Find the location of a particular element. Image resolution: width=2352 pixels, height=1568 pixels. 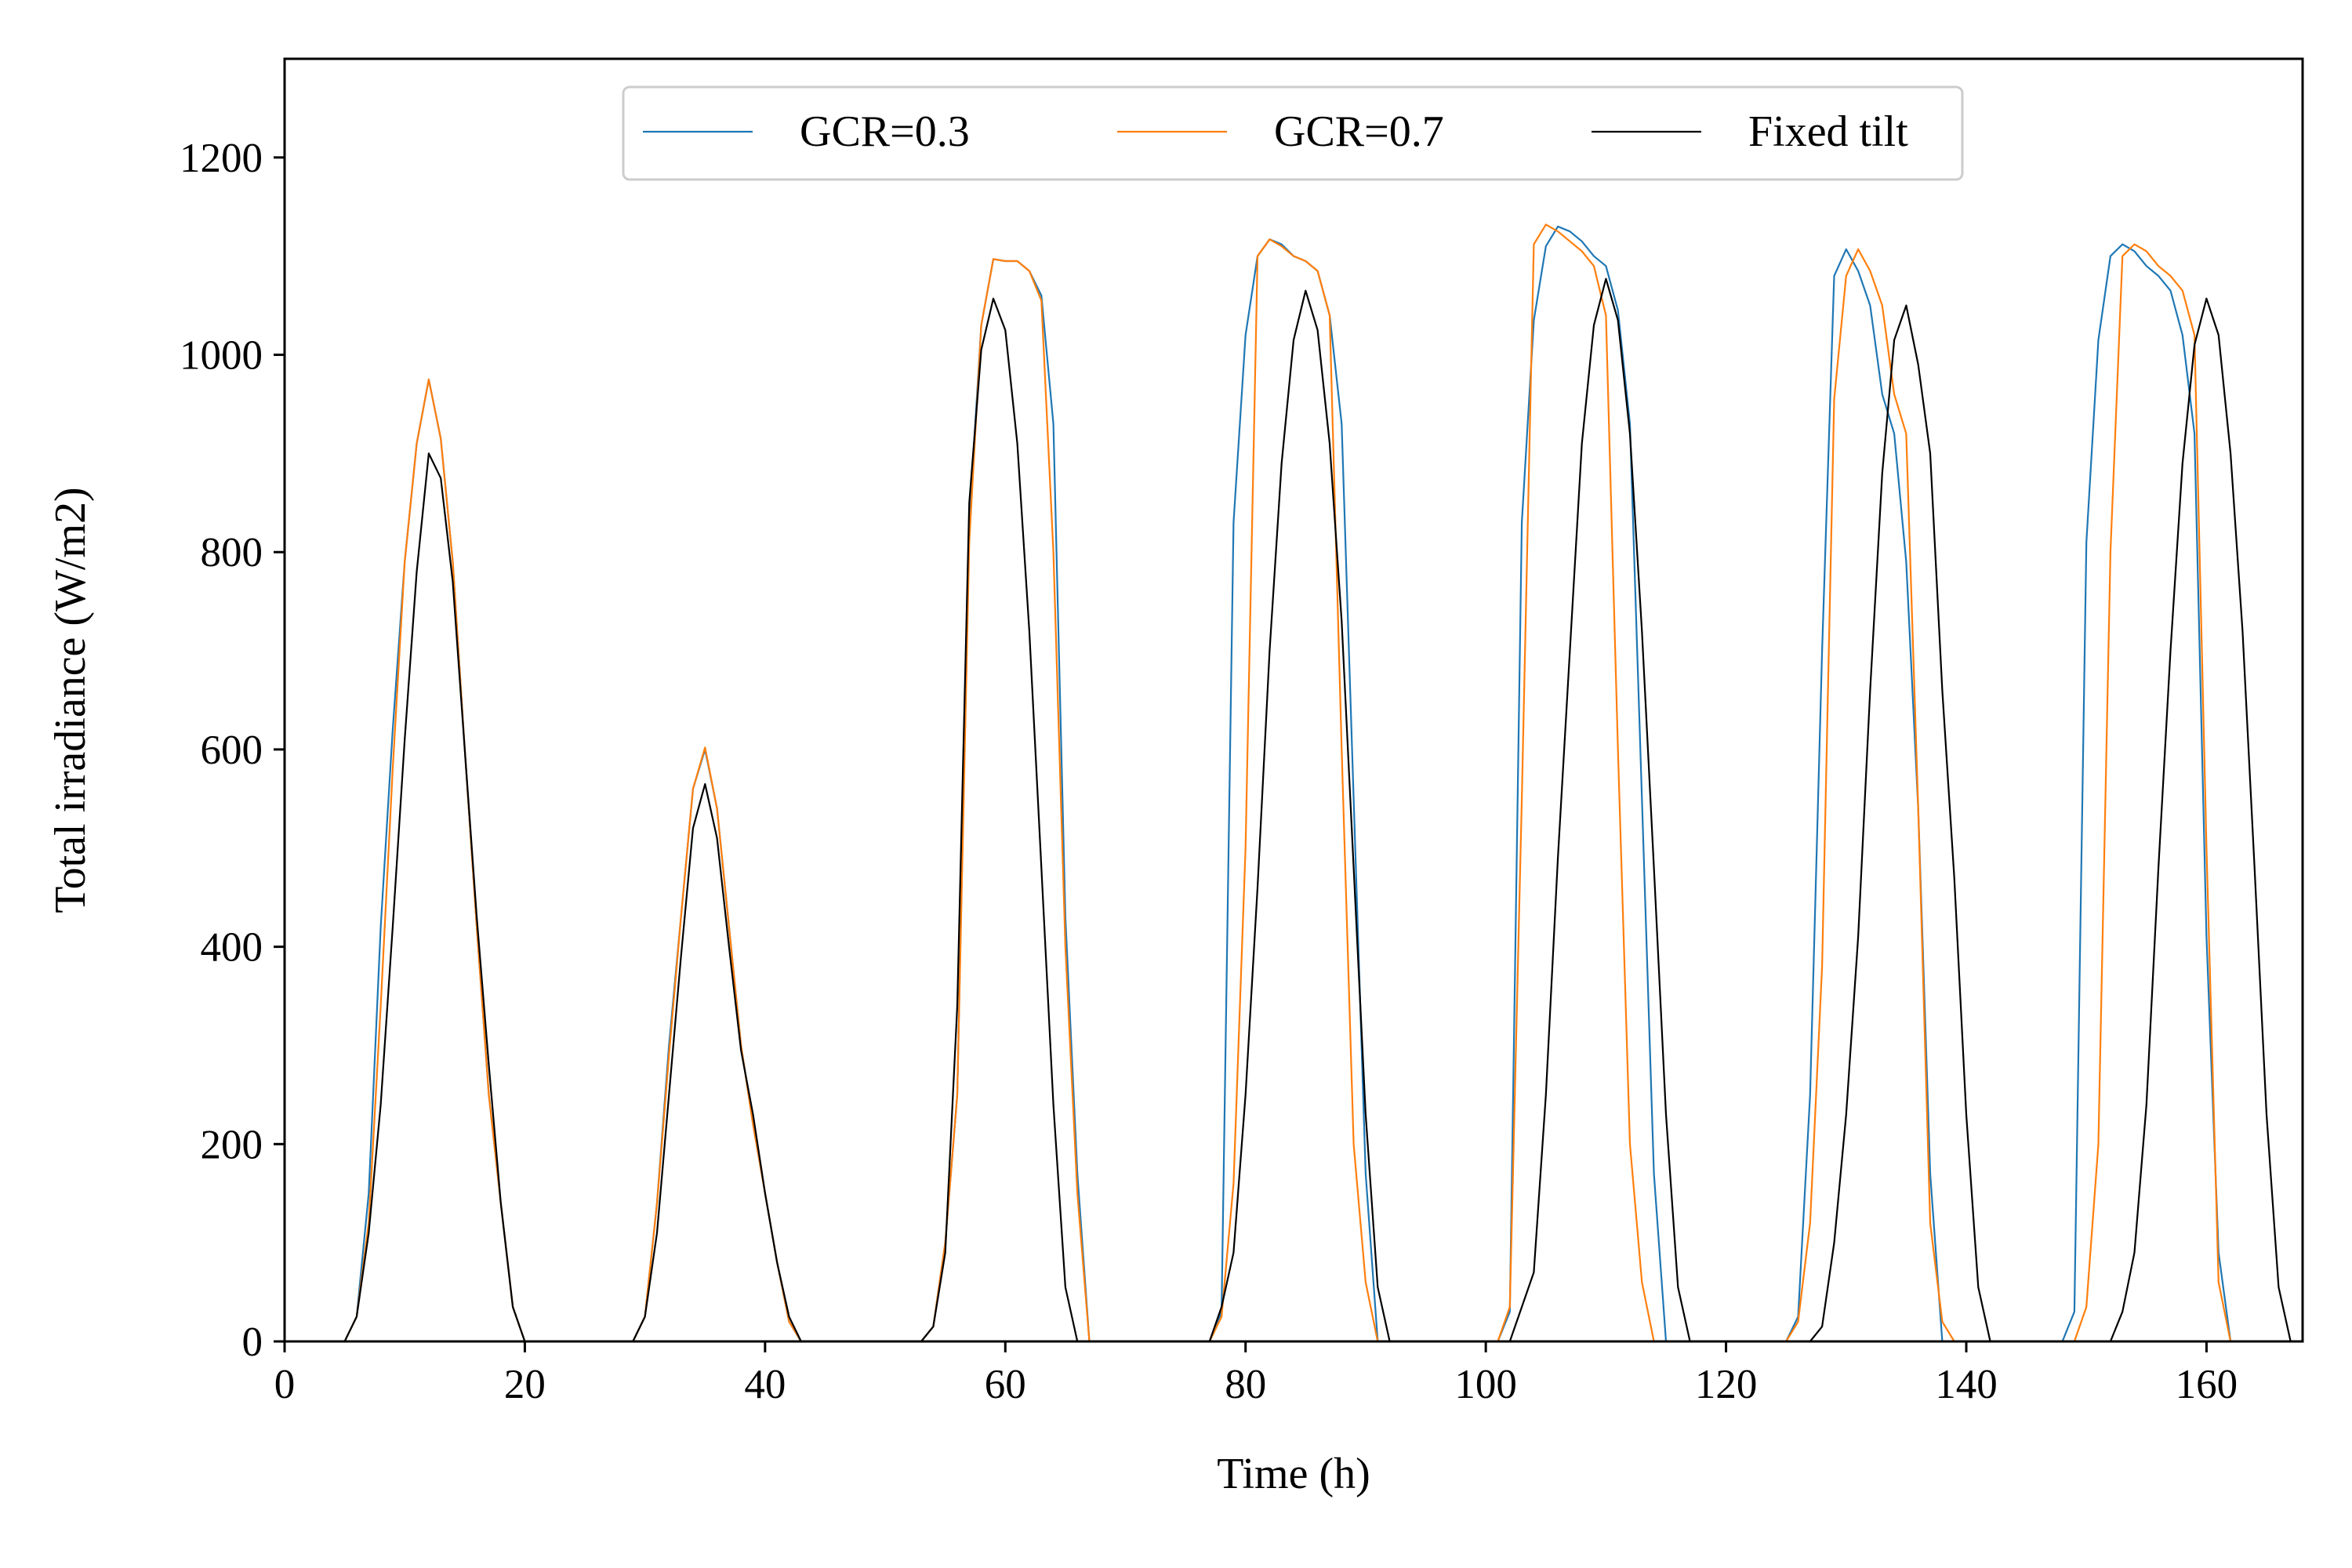

y-tick-label: 1000 is located at coordinates (221, 356).